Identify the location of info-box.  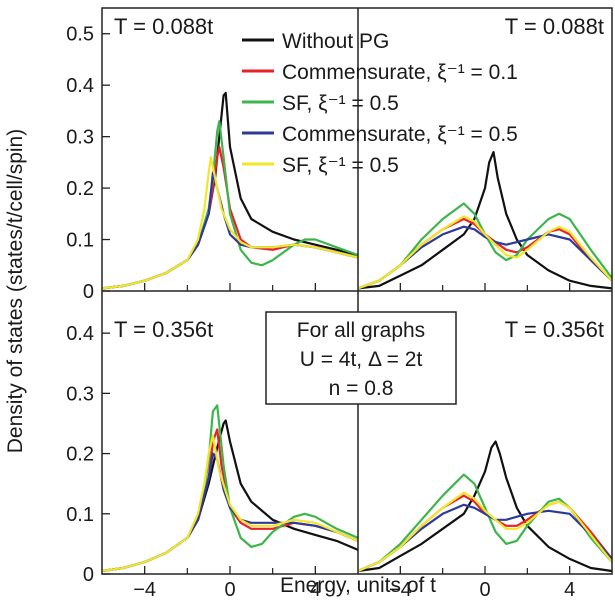
(361, 358).